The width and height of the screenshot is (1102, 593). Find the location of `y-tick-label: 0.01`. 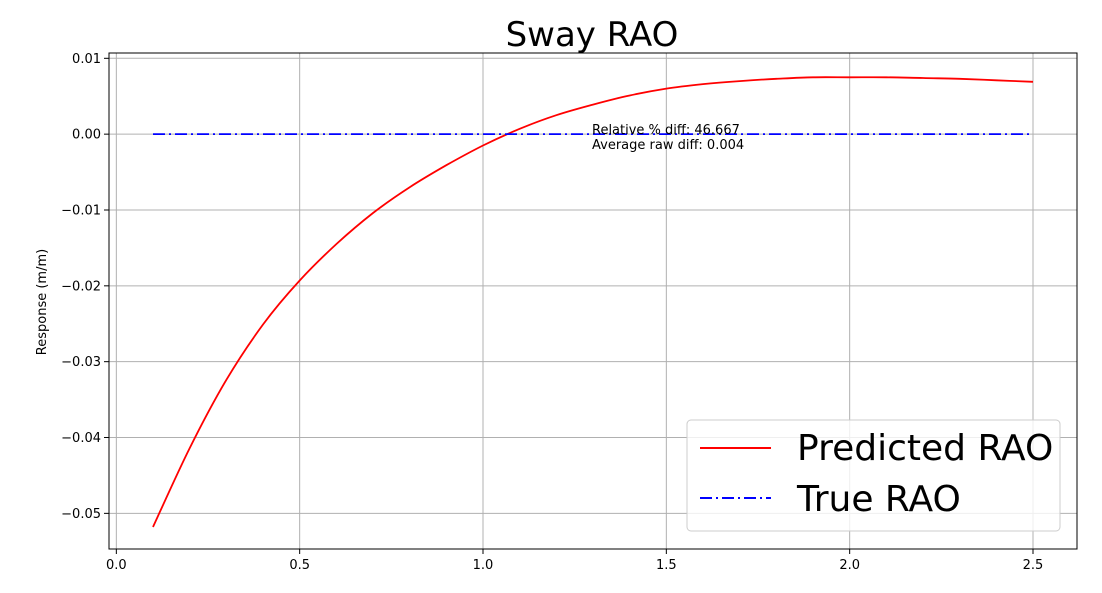

y-tick-label: 0.01 is located at coordinates (86, 59).